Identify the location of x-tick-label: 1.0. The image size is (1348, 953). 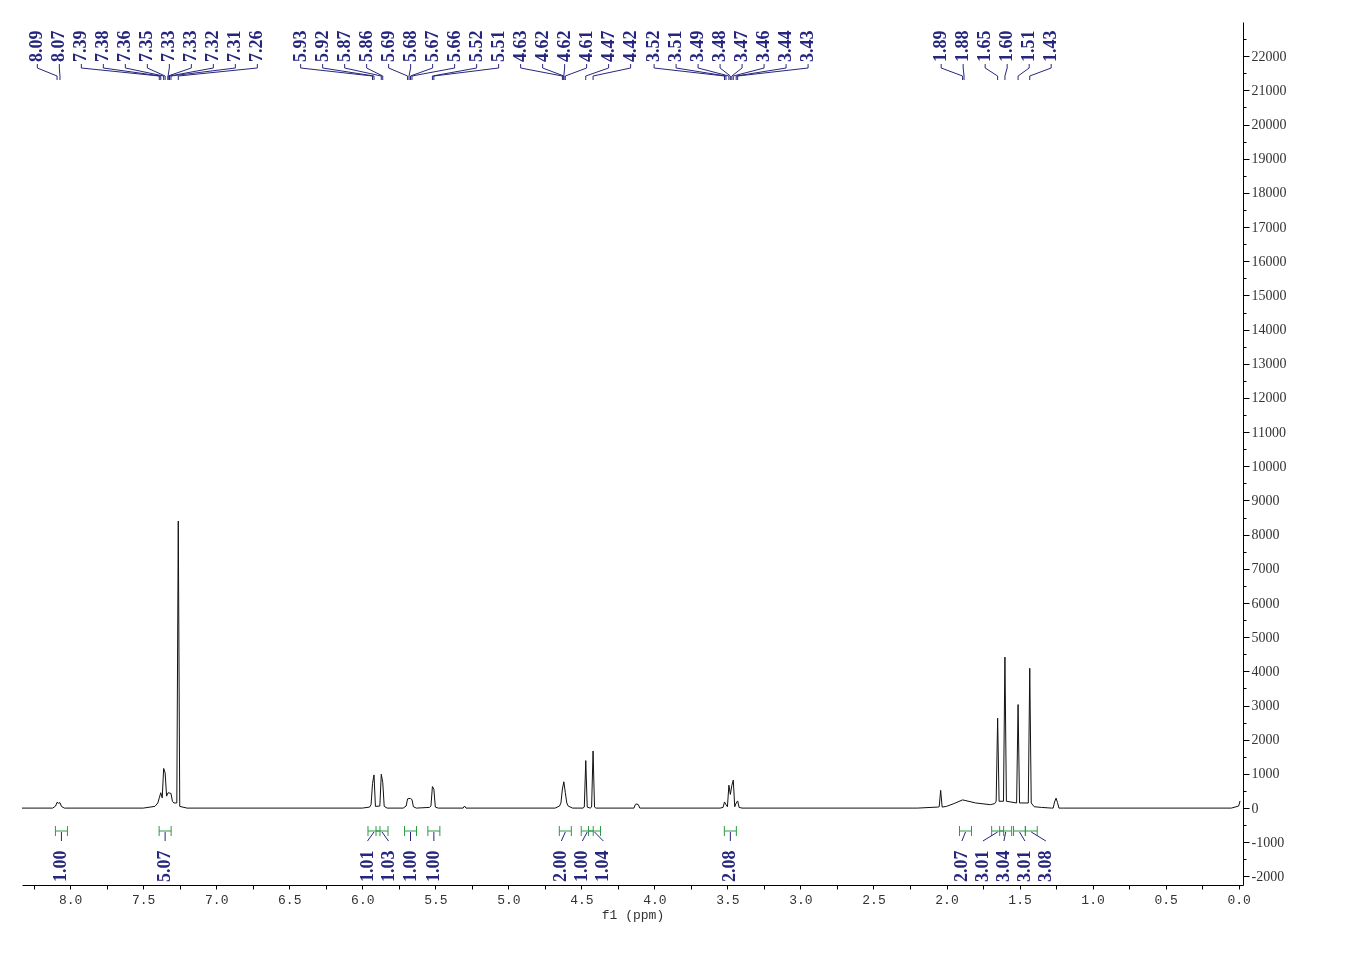
(1093, 900).